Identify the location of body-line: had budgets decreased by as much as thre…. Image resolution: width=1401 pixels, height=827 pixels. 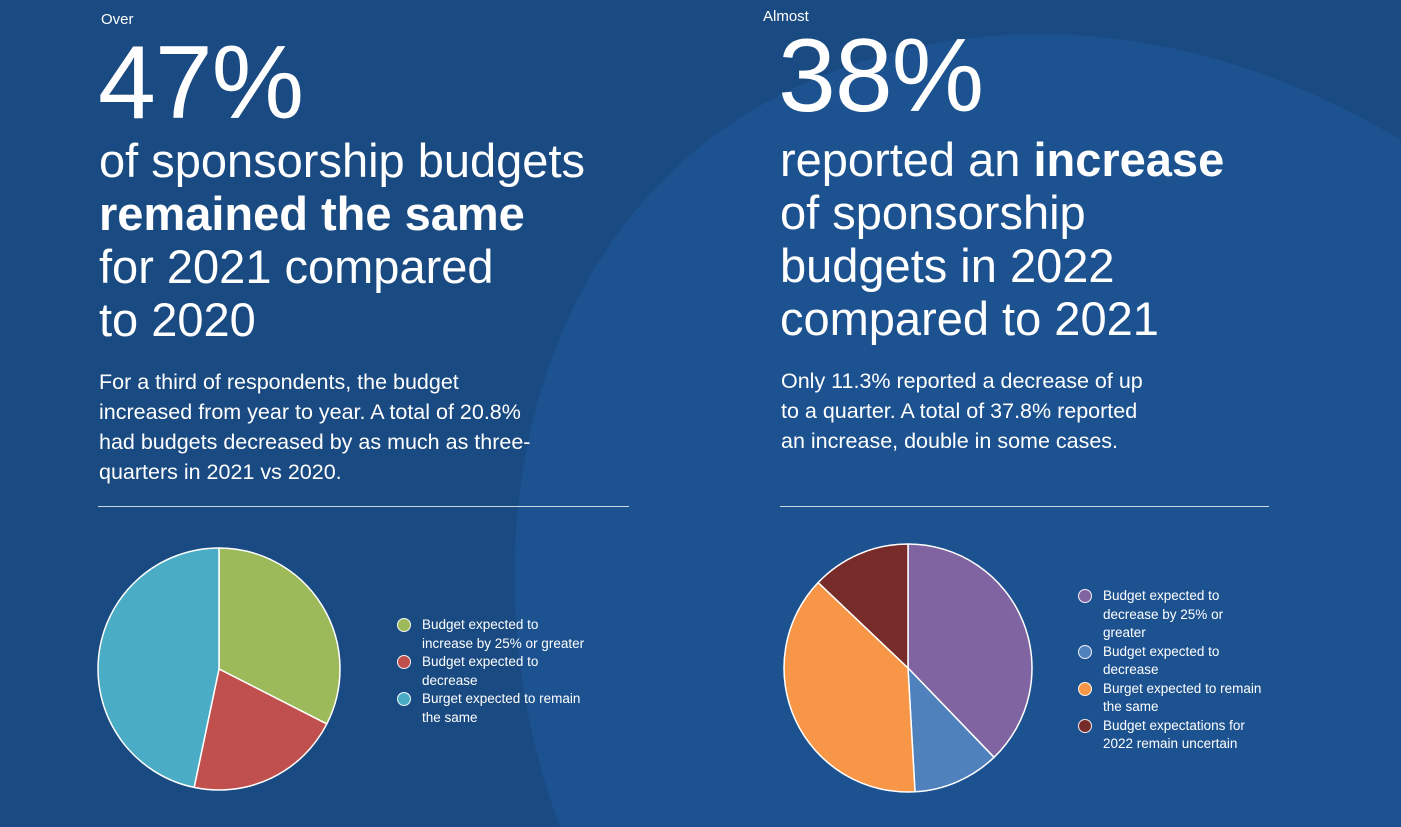
(315, 442).